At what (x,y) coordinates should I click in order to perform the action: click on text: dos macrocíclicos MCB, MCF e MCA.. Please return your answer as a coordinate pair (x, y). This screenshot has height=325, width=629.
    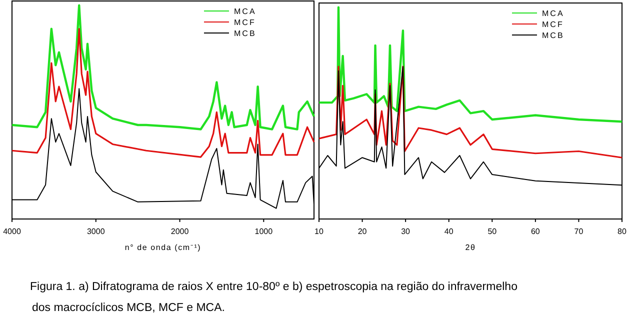
    Looking at the image, I should click on (128, 308).